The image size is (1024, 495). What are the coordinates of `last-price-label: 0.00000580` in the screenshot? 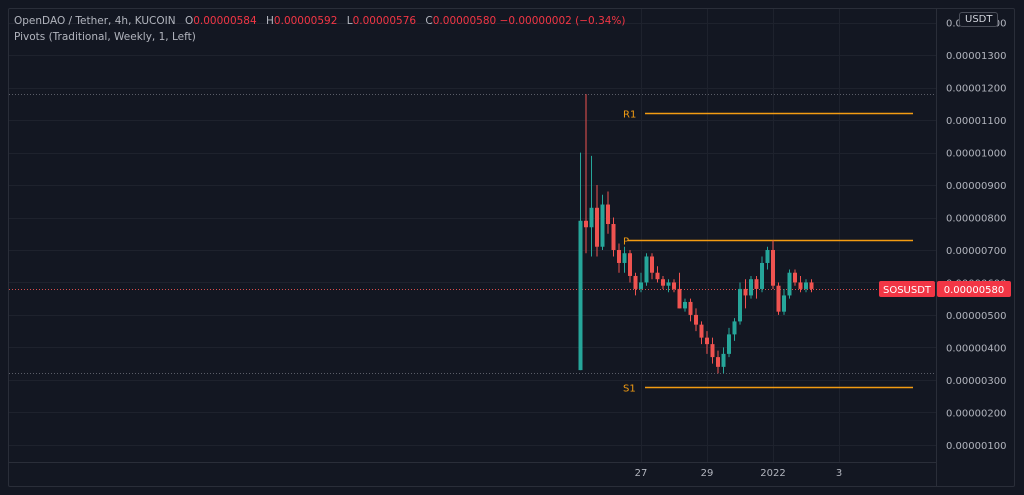 It's located at (974, 290).